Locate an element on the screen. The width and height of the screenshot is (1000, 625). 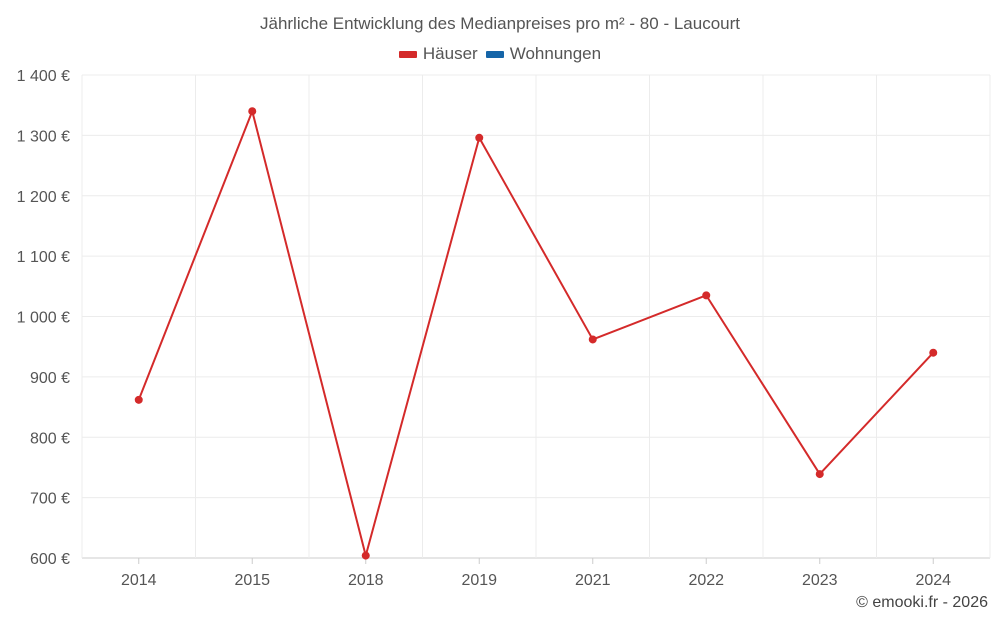
copyright-credit: © emooki.fr - 2026 is located at coordinates (922, 602).